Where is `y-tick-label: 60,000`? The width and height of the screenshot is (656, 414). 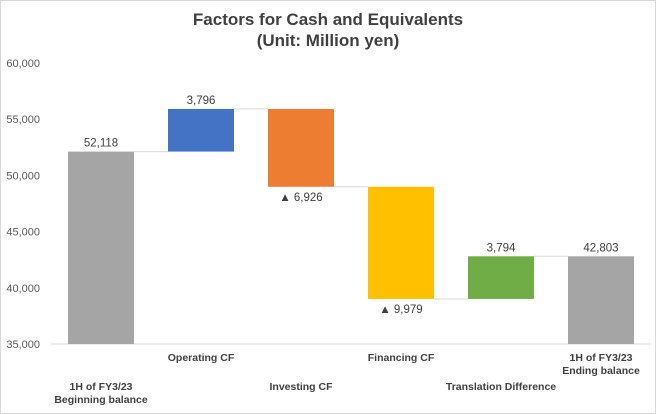 y-tick-label: 60,000 is located at coordinates (23, 64).